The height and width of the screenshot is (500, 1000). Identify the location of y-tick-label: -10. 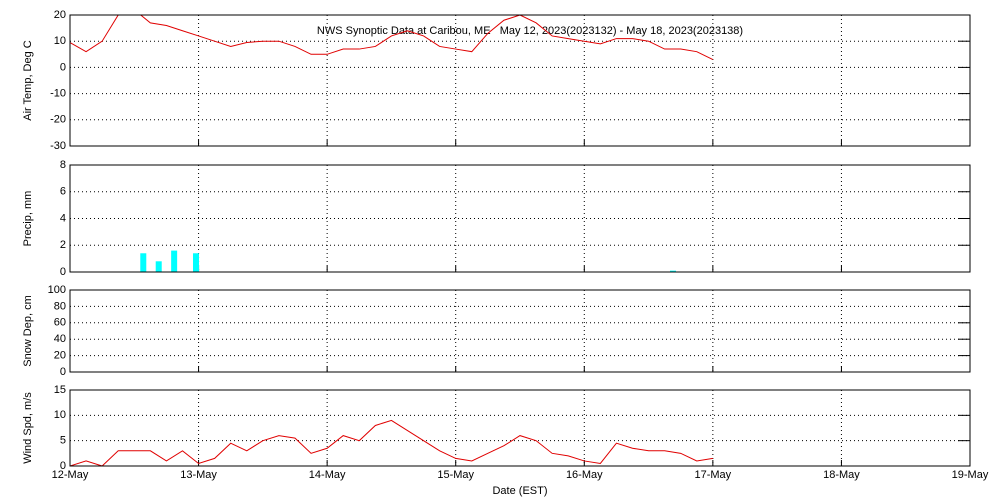
(58, 94).